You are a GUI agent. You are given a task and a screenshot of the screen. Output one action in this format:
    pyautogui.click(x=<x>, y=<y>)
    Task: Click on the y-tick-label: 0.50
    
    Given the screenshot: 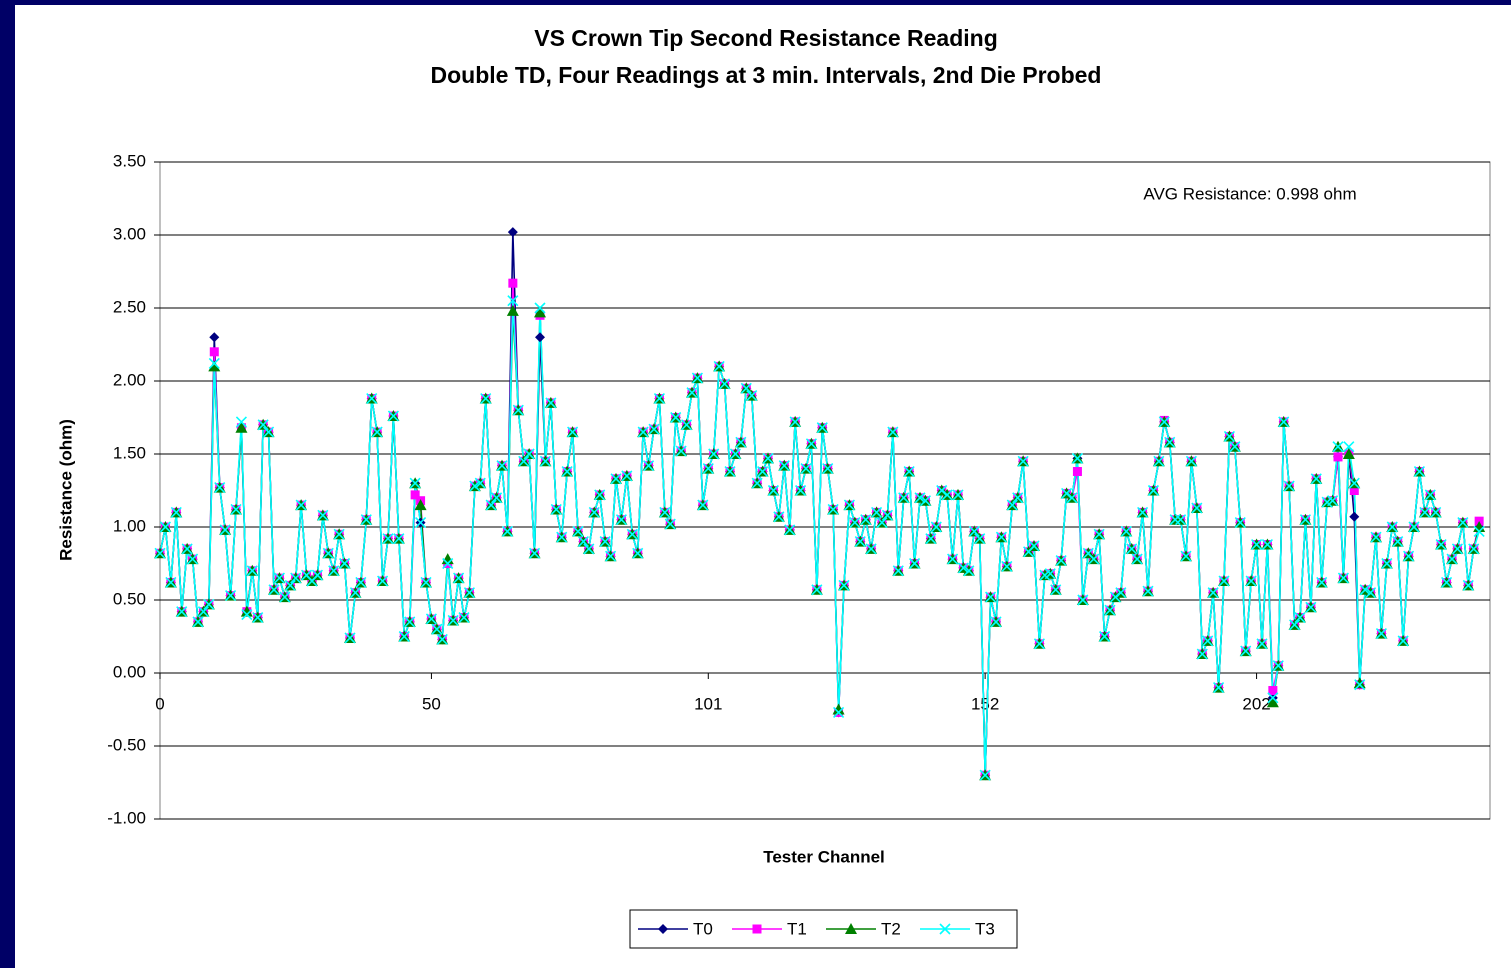 What is the action you would take?
    pyautogui.click(x=129, y=598)
    